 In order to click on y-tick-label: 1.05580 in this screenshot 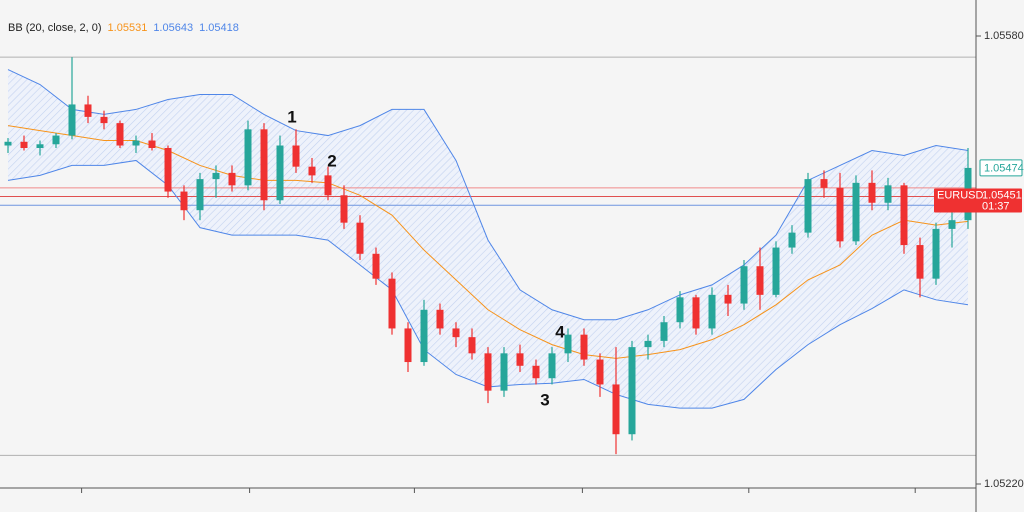, I will do `click(1004, 36)`.